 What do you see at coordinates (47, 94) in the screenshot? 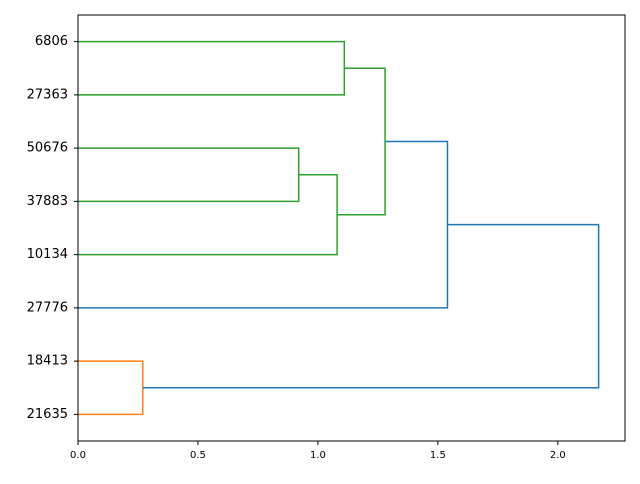
I see `y-tick-label: 27363` at bounding box center [47, 94].